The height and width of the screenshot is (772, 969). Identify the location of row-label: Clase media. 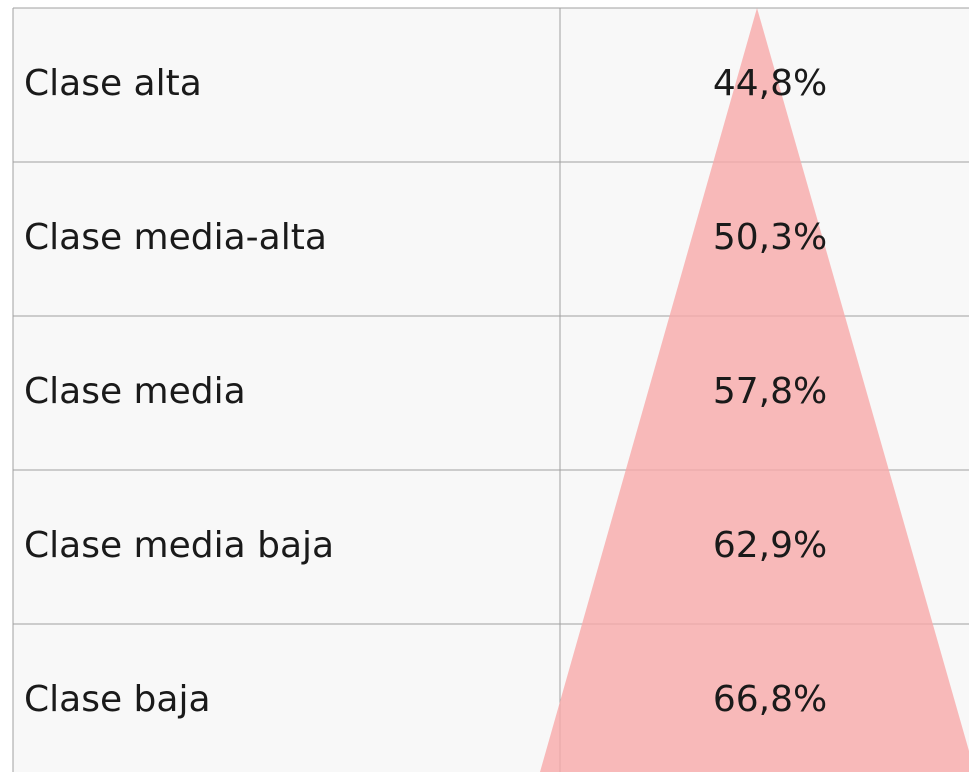
(135, 391).